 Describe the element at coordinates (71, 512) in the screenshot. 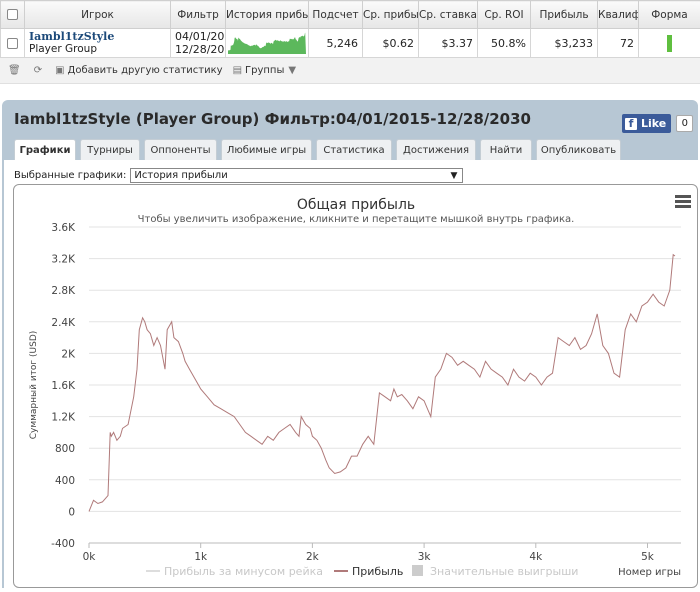

I see `y-tick-label: 0` at that location.